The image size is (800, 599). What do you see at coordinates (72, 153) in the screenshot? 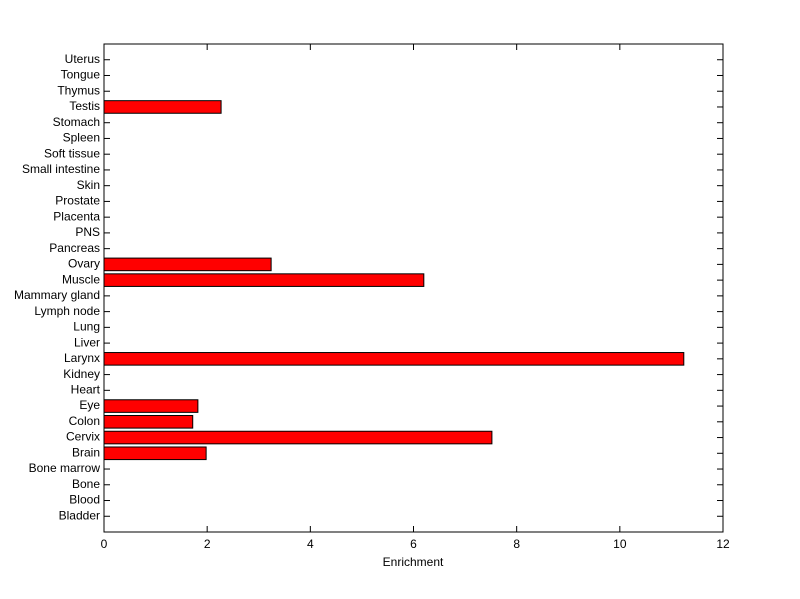
I see `y-tick-label: Soft tissue` at bounding box center [72, 153].